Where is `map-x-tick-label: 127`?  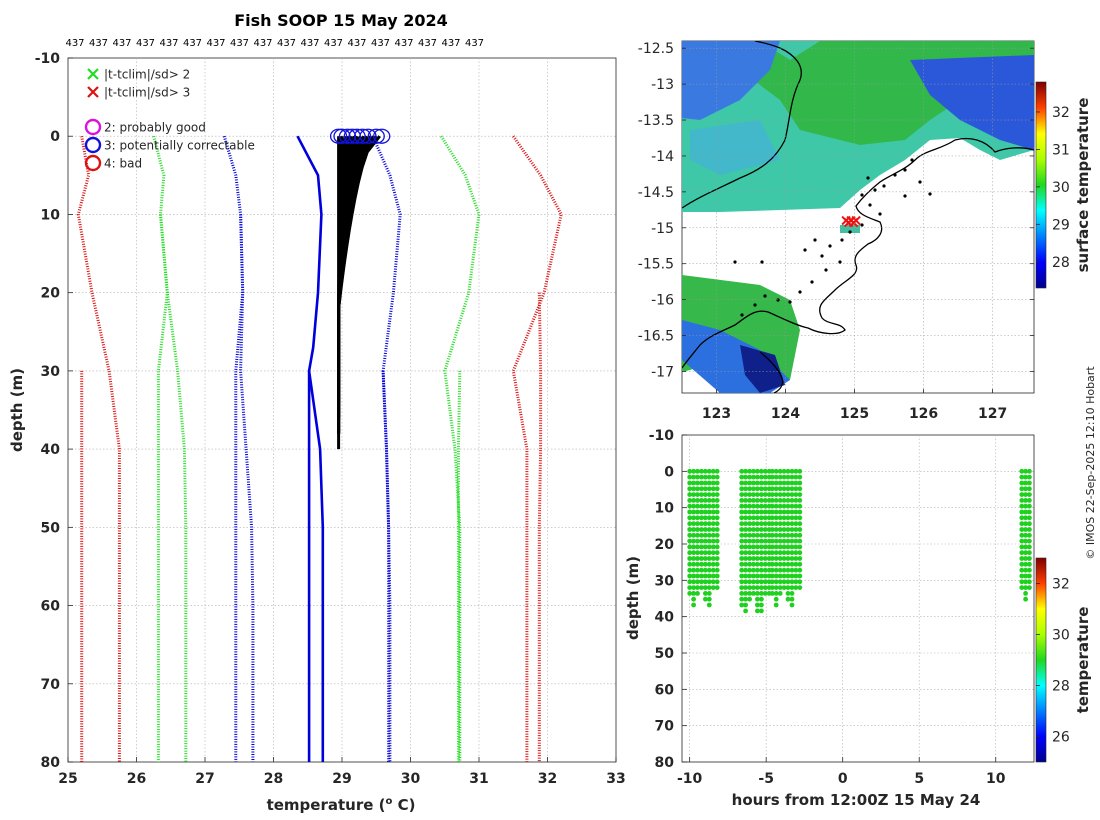
map-x-tick-label: 127 is located at coordinates (992, 414).